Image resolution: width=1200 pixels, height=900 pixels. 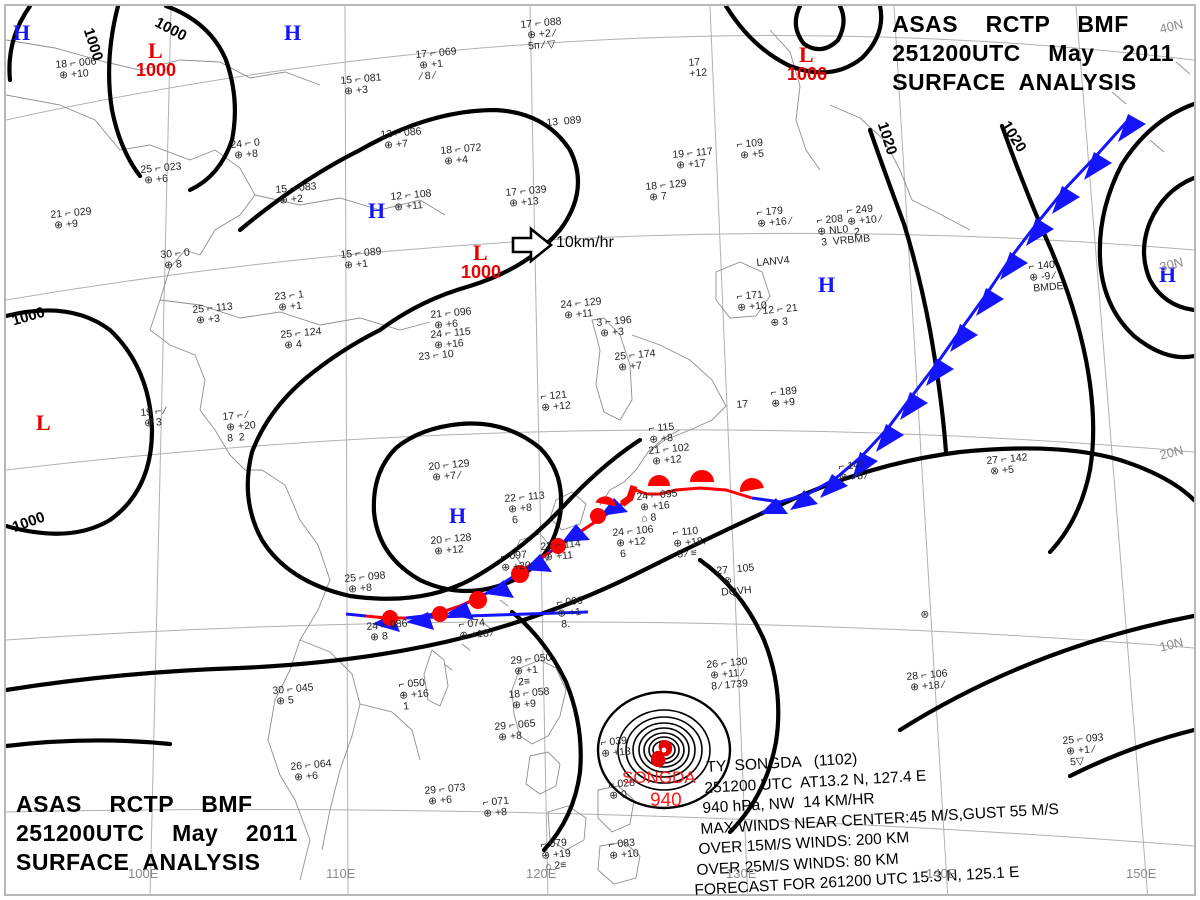 I want to click on movement-arrow-icon, so click(x=532, y=245).